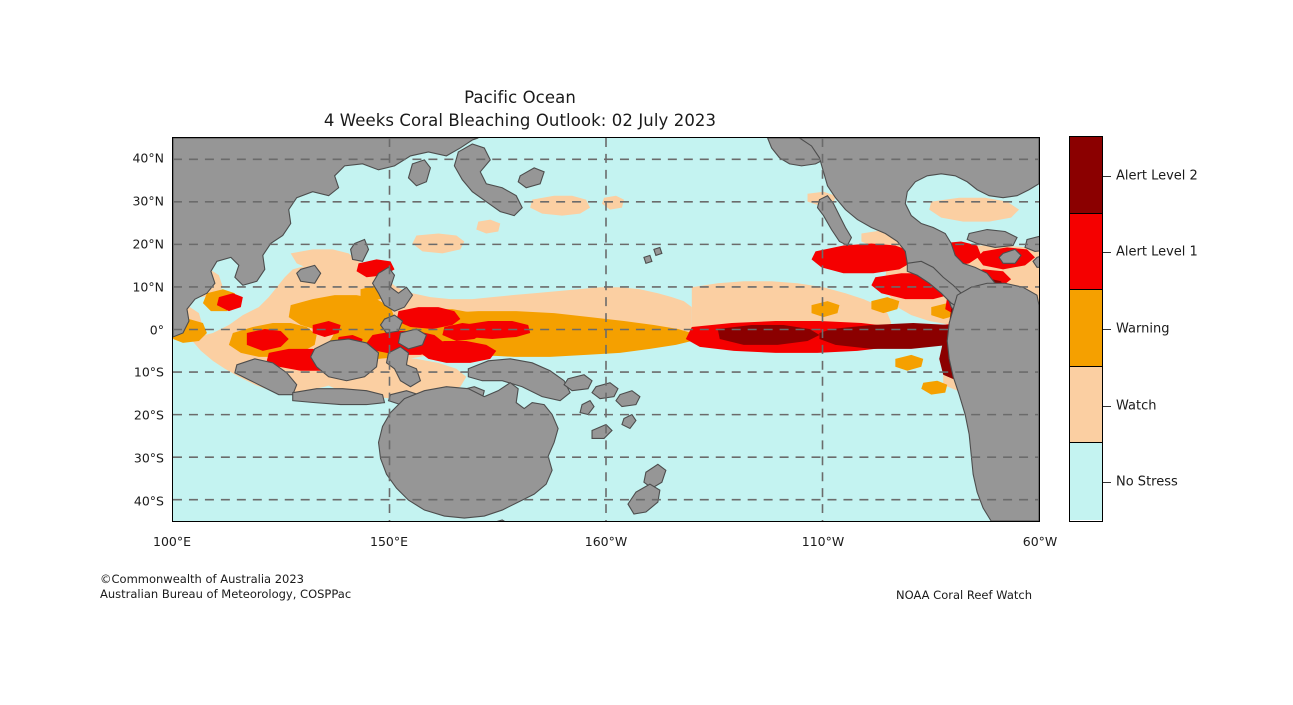  I want to click on legend-colorbar, so click(1086, 329).